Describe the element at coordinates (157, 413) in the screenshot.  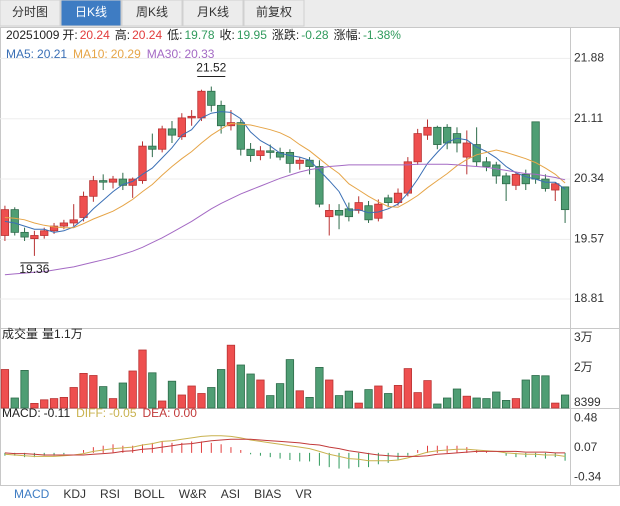
I see `macd-legend-name: DEA:` at that location.